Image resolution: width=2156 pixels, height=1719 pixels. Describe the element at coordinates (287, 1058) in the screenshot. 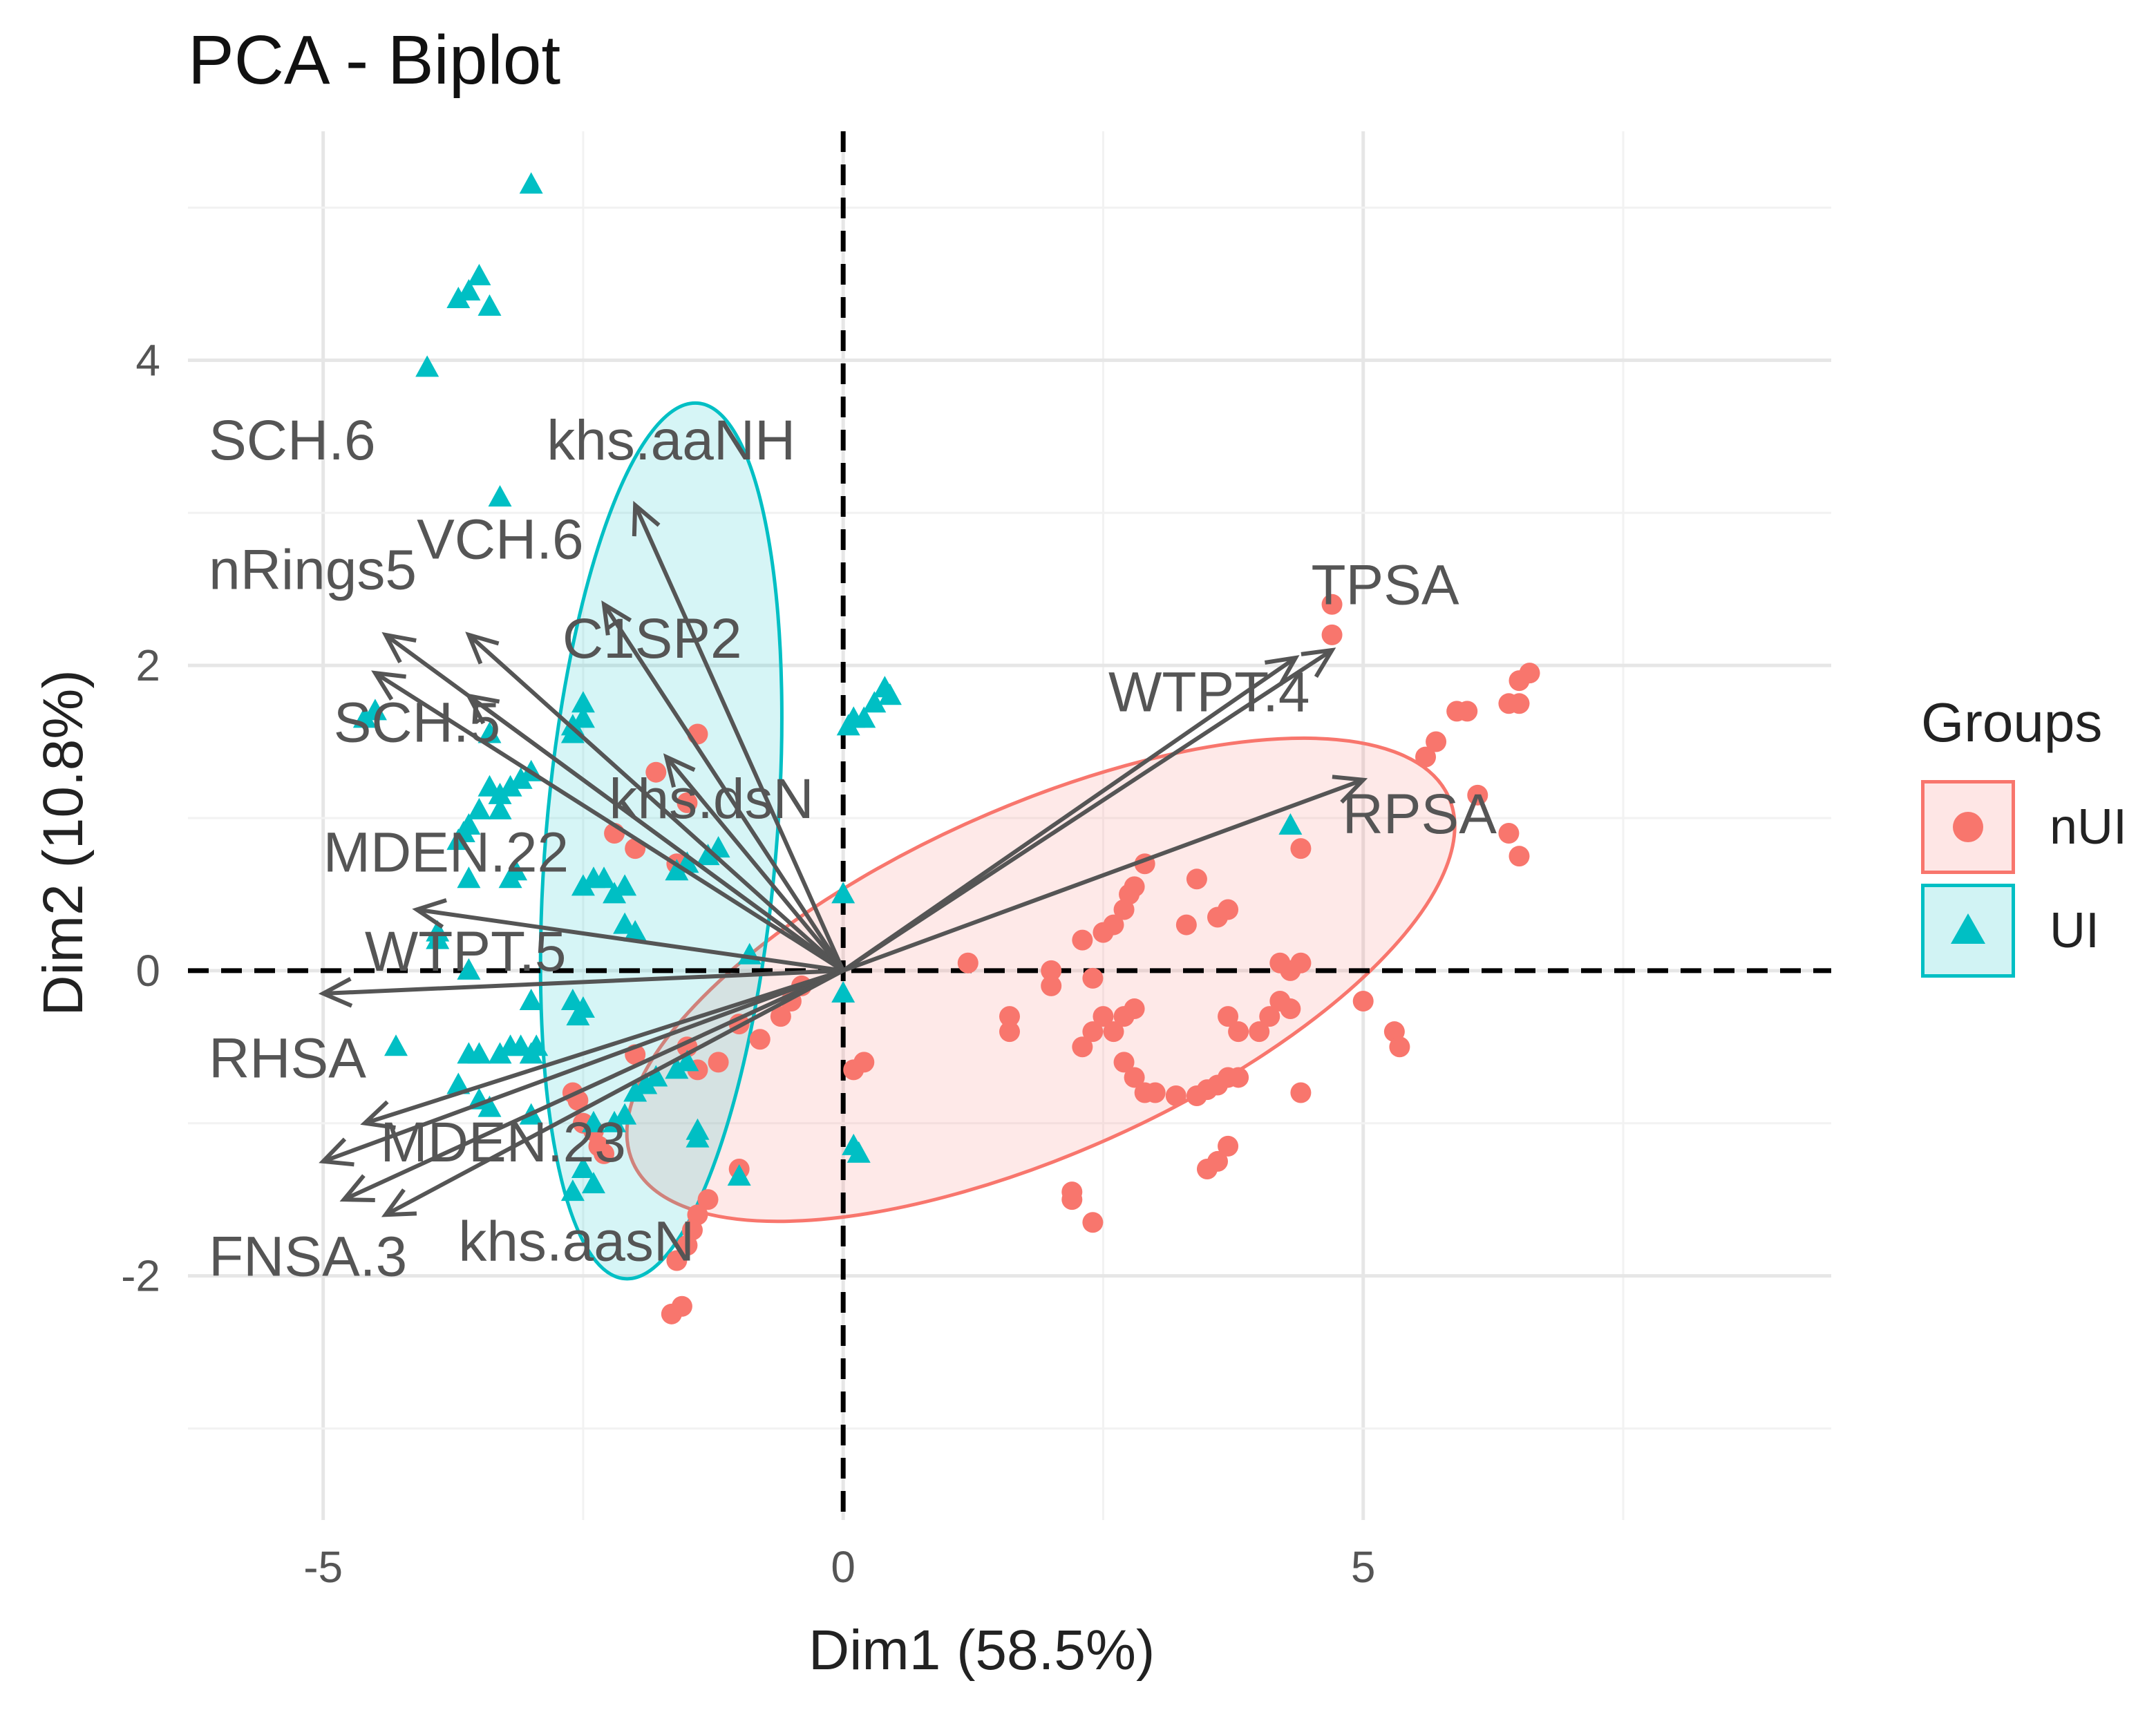

I see `variable-label-rhsa: RHSA` at that location.